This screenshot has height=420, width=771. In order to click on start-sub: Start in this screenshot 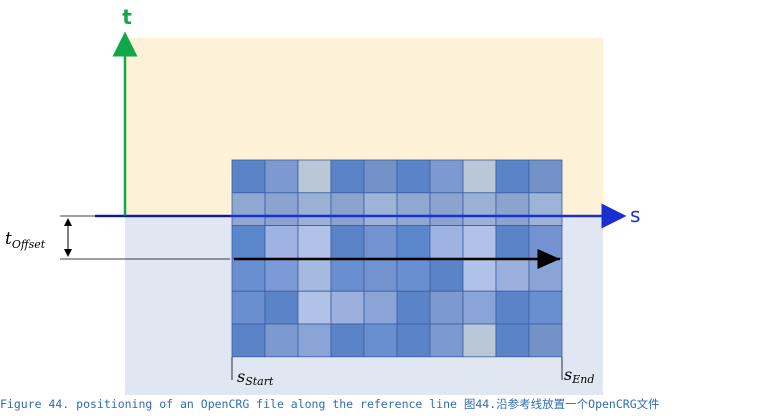, I will do `click(259, 381)`.